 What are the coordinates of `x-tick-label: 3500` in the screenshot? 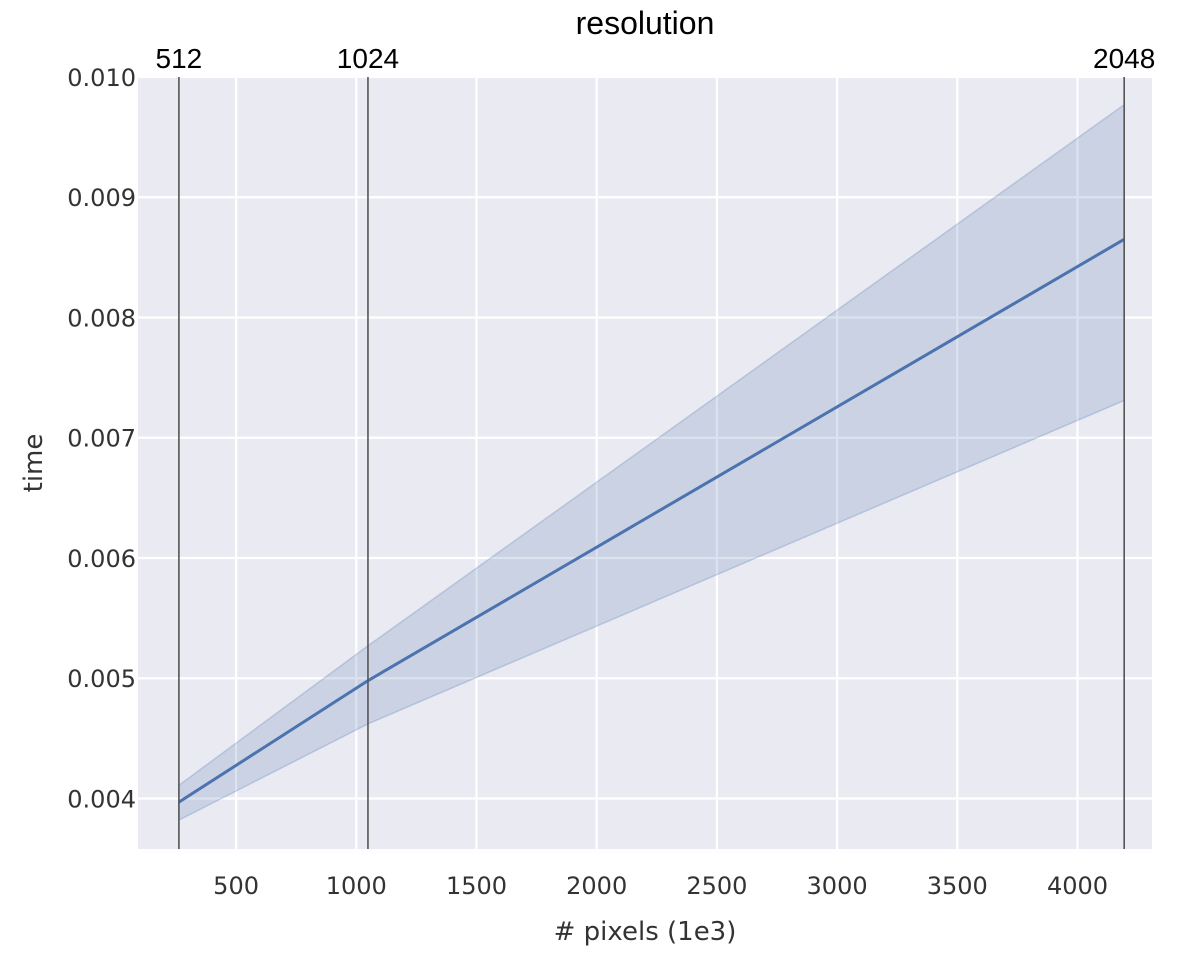 It's located at (957, 886).